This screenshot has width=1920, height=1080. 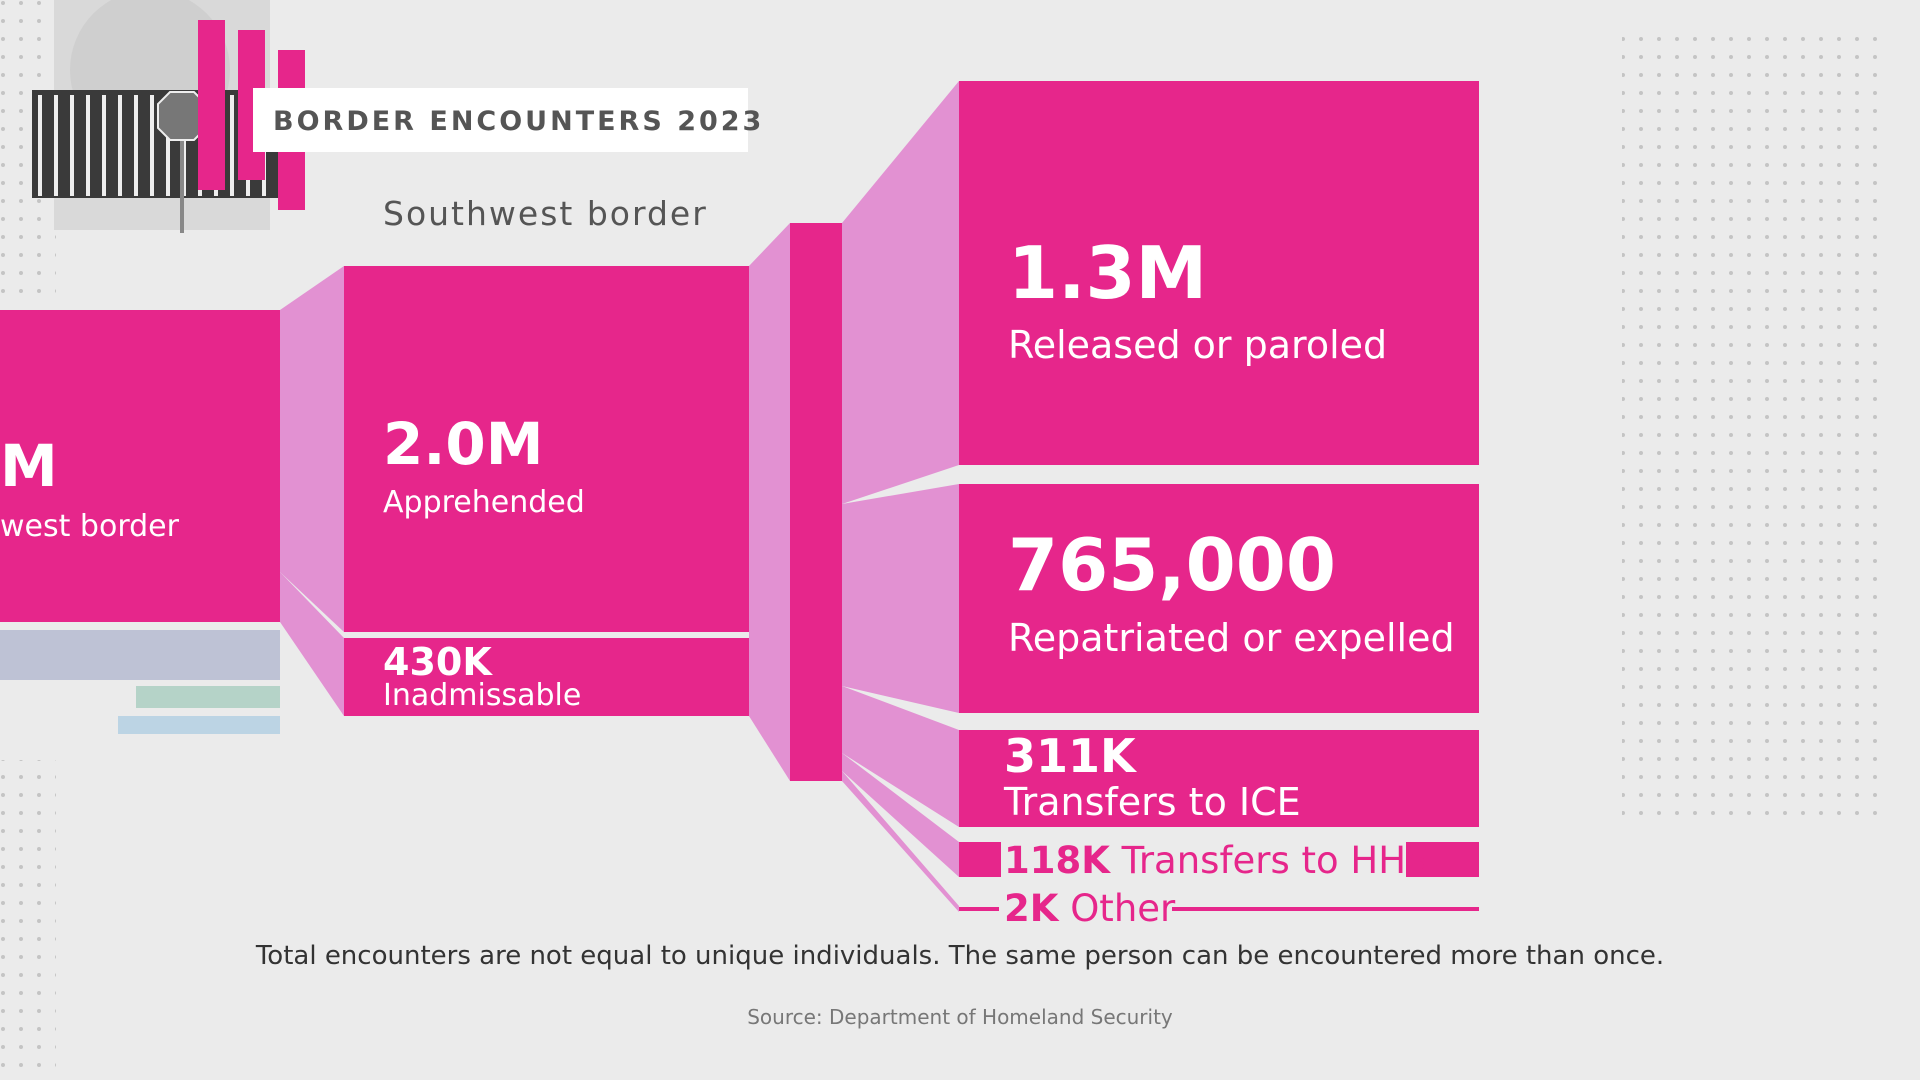 What do you see at coordinates (90, 526) in the screenshot?
I see `cropped-label: west border` at bounding box center [90, 526].